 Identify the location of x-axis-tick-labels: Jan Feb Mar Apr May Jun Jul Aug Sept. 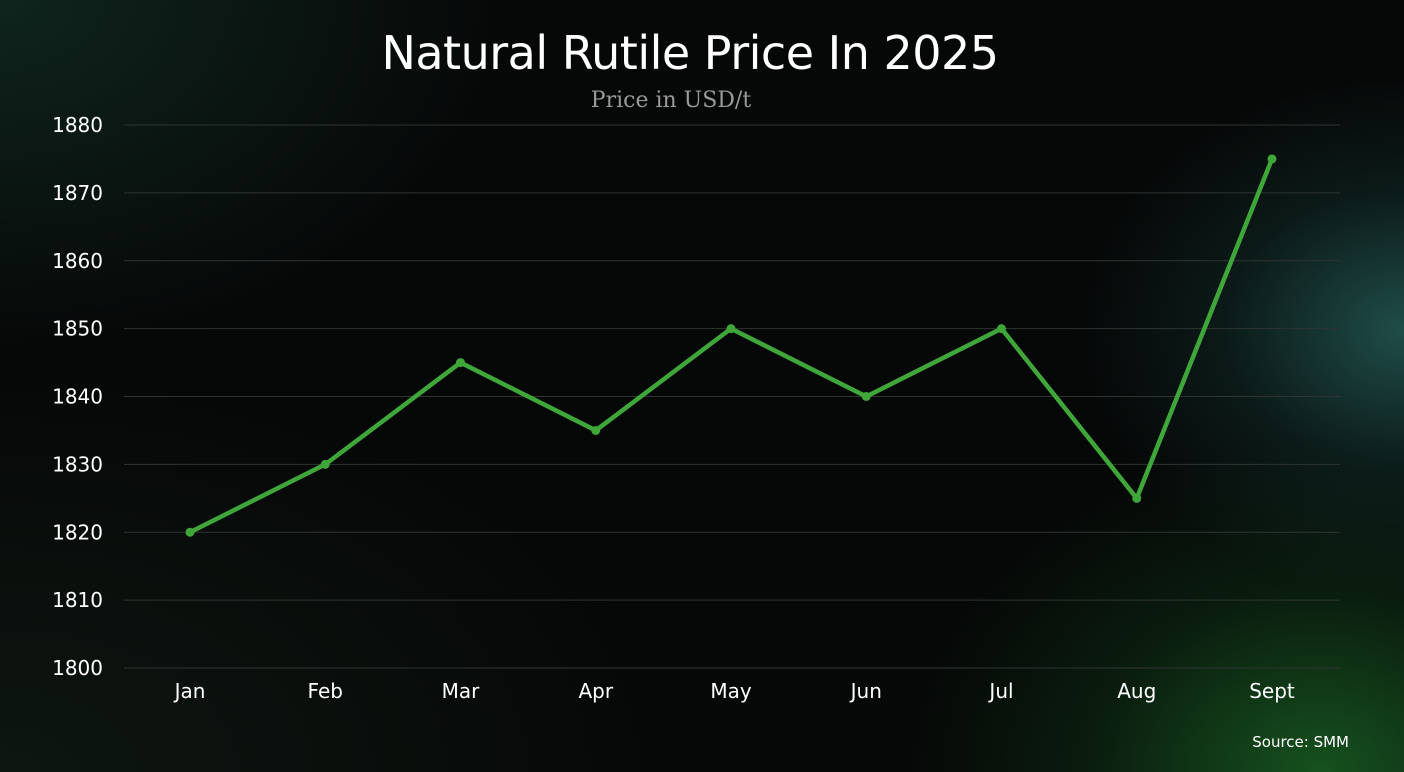
(734, 691).